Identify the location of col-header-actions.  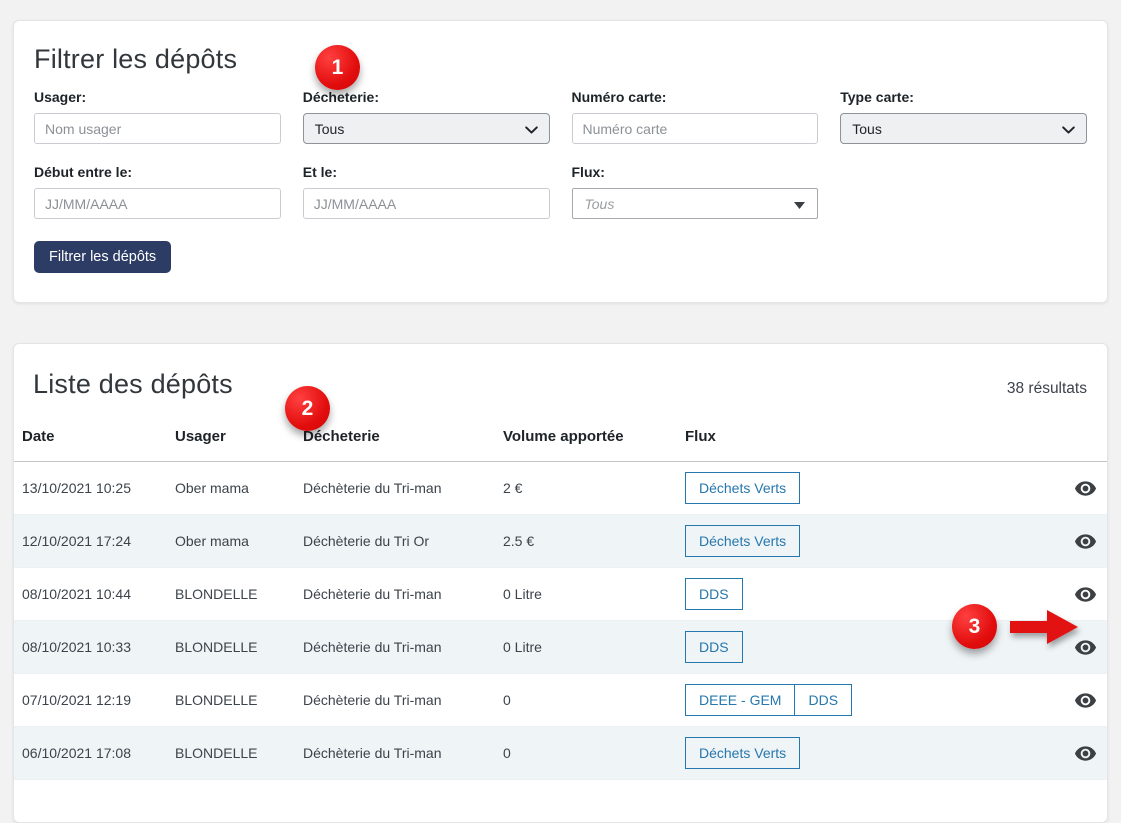
(1049, 443).